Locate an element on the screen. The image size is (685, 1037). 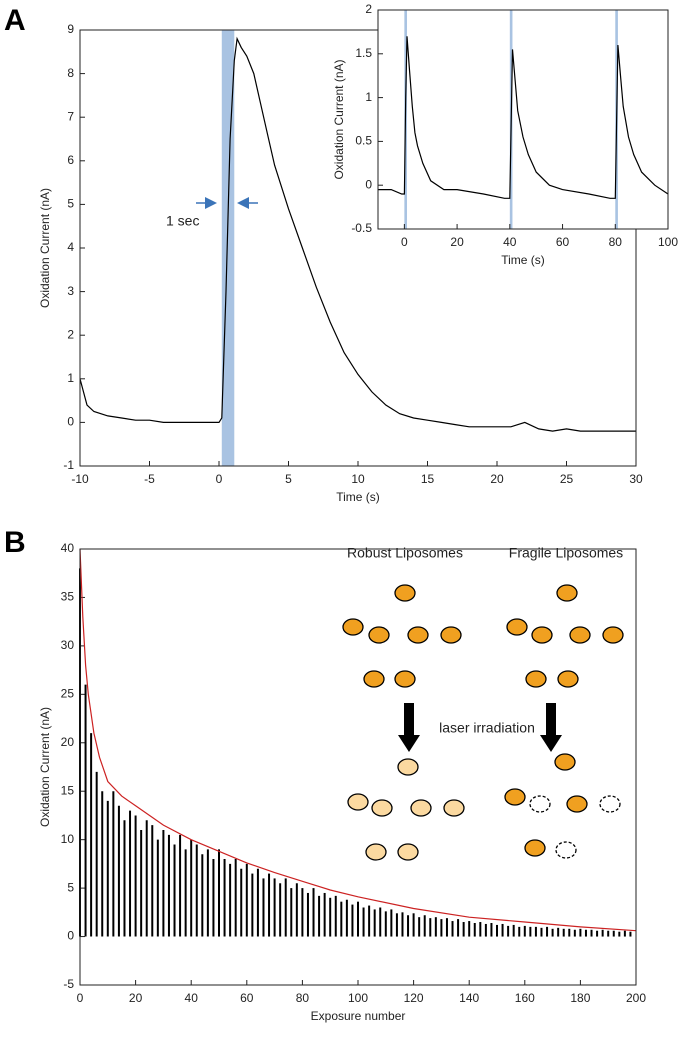
y-tick-label: 10 is located at coordinates (68, 839).